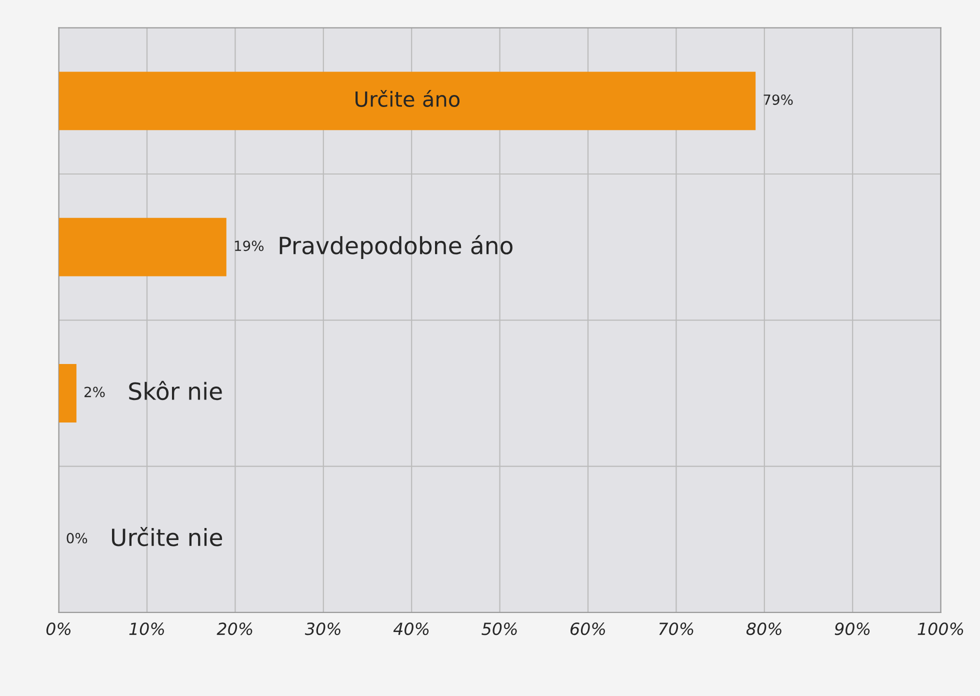 Image resolution: width=980 pixels, height=696 pixels. What do you see at coordinates (411, 629) in the screenshot?
I see `x-tick-label: 40%` at bounding box center [411, 629].